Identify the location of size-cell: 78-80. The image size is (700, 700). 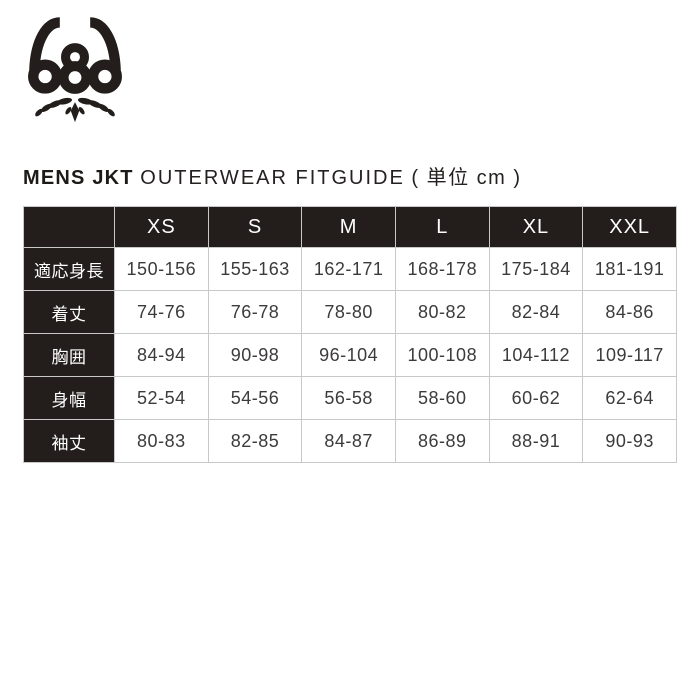
(348, 312).